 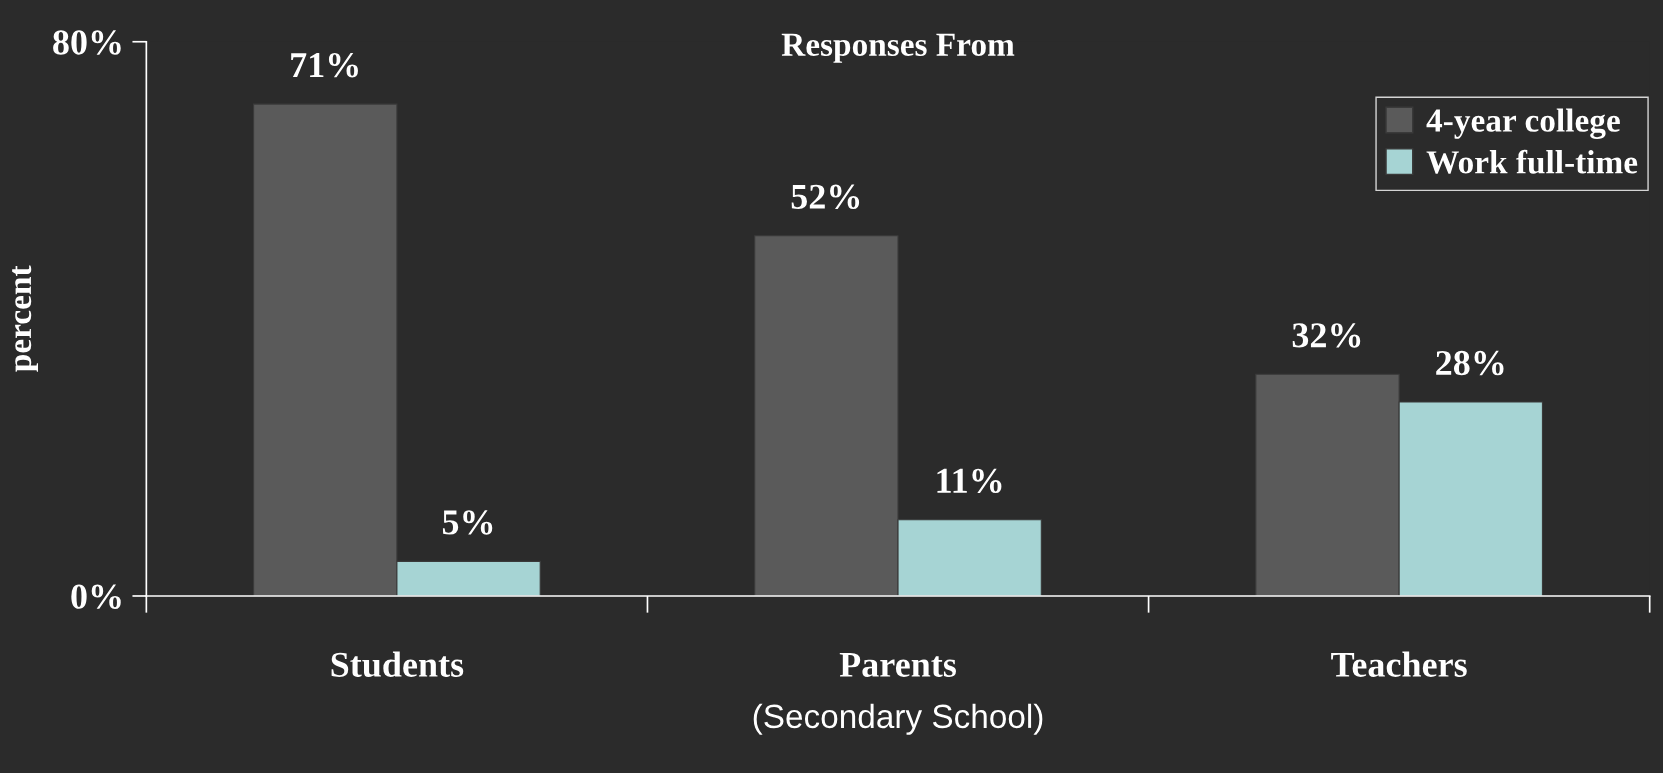 I want to click on x-tick-label: Parents, so click(x=897, y=664).